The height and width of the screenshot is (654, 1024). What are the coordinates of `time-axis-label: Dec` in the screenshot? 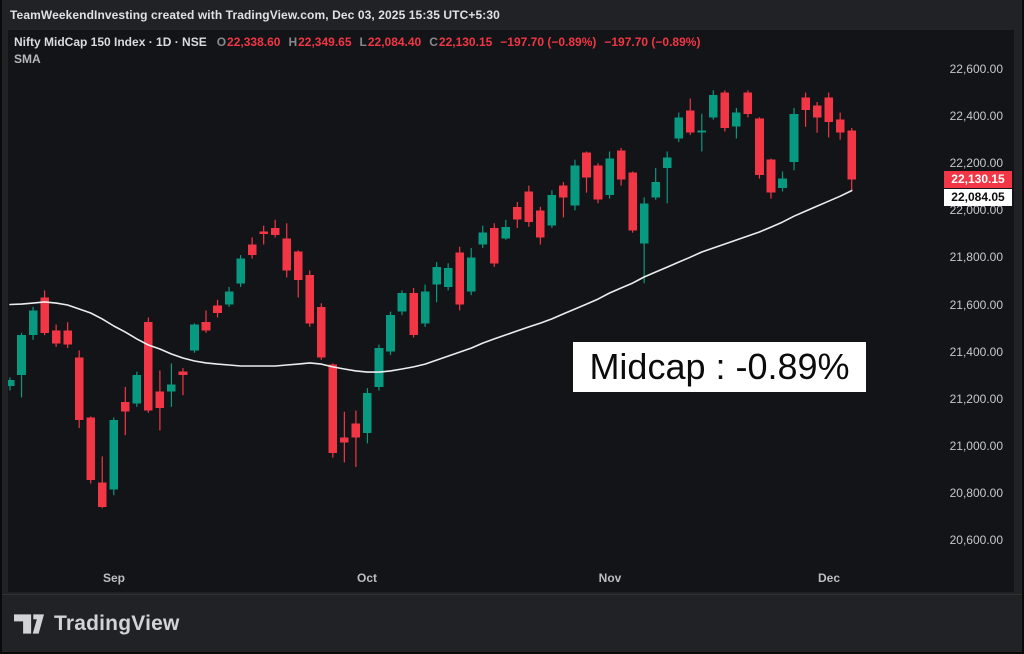 It's located at (829, 578).